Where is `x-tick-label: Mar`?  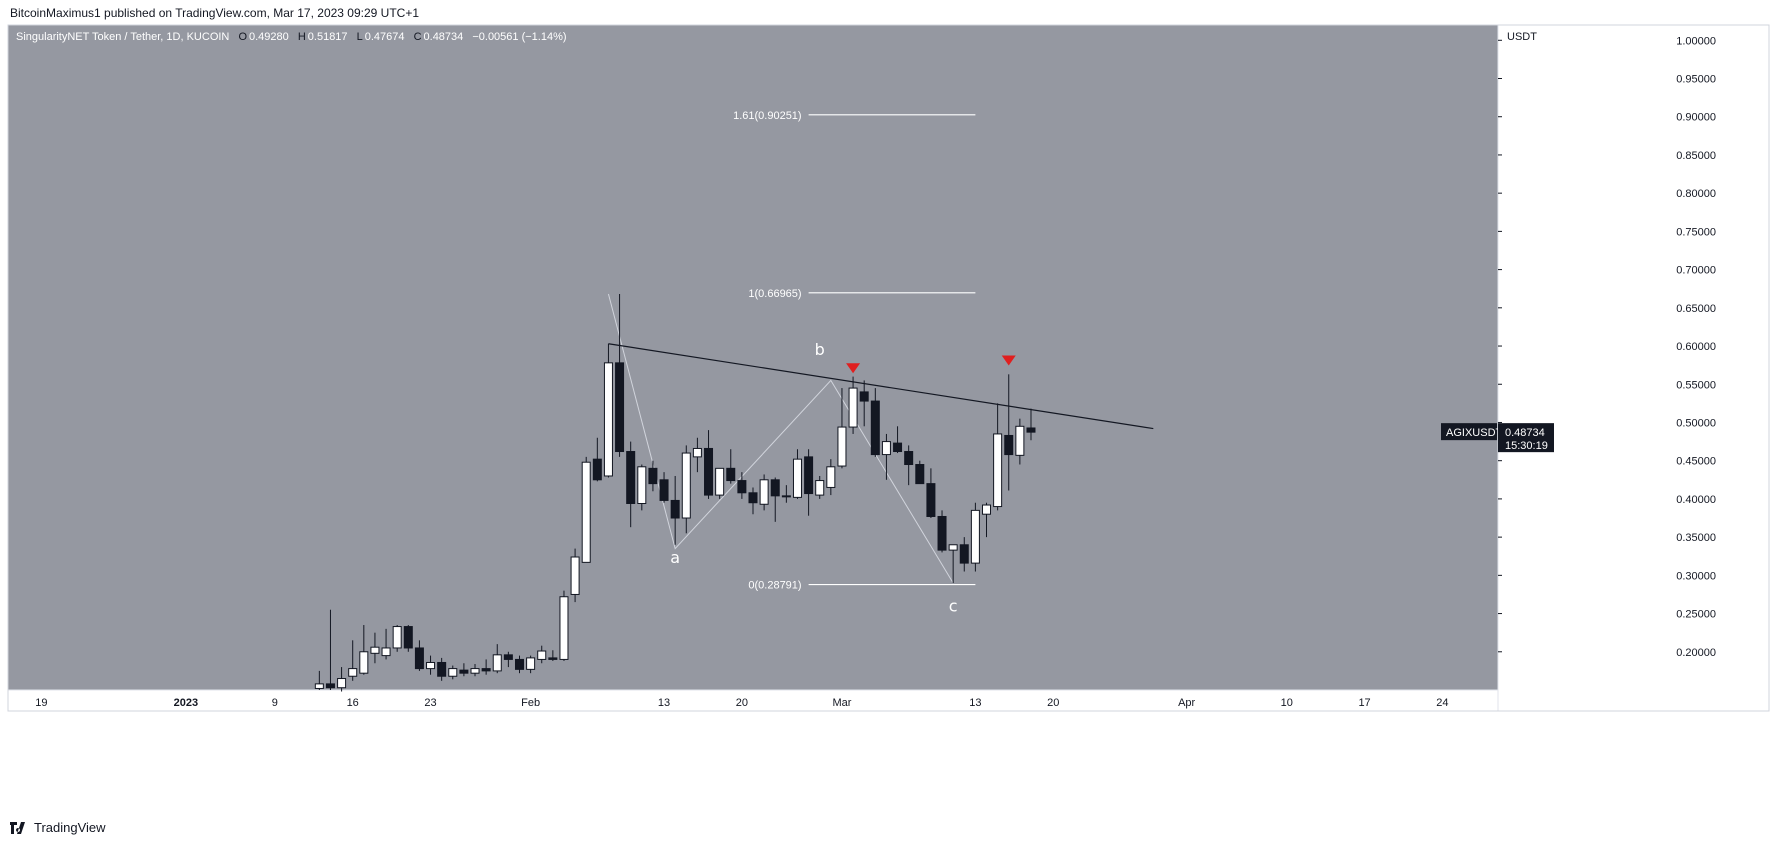 x-tick-label: Mar is located at coordinates (841, 703).